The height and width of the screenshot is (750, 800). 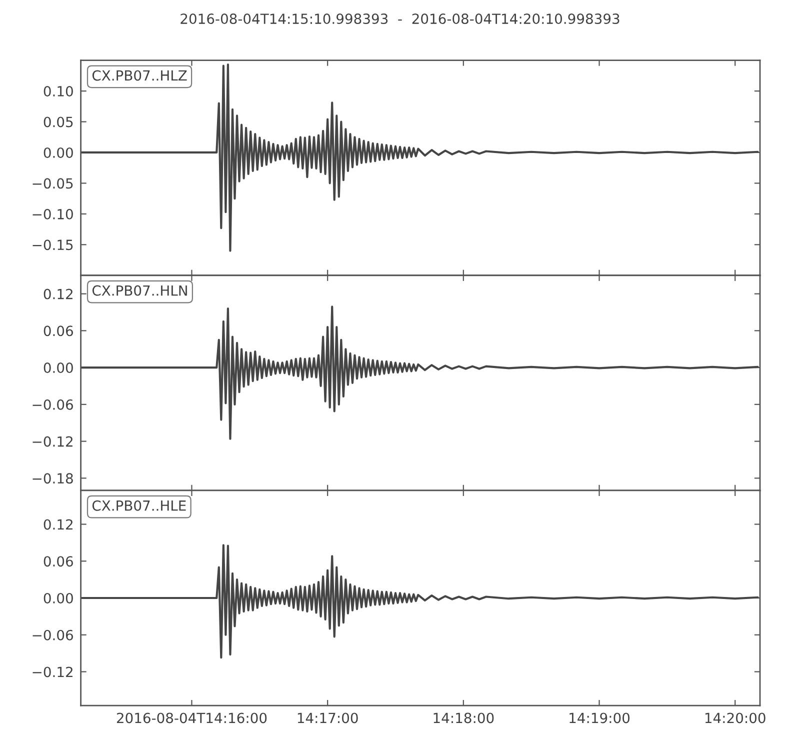 What do you see at coordinates (139, 290) in the screenshot?
I see `annotation: CX.PB07..HLN` at bounding box center [139, 290].